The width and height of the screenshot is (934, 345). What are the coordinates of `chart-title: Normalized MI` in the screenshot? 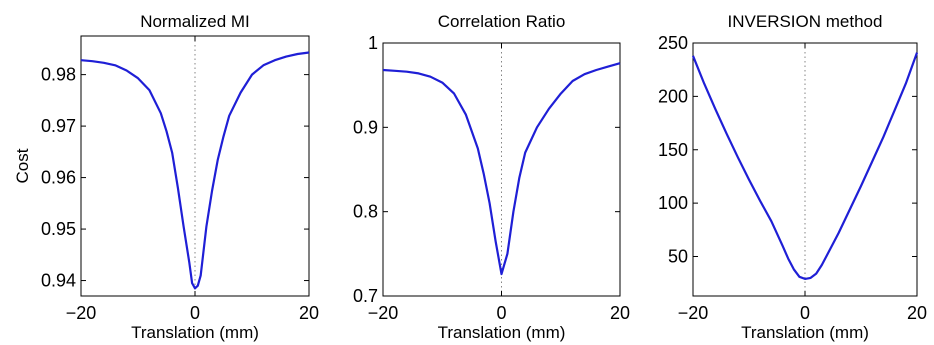 It's located at (195, 21).